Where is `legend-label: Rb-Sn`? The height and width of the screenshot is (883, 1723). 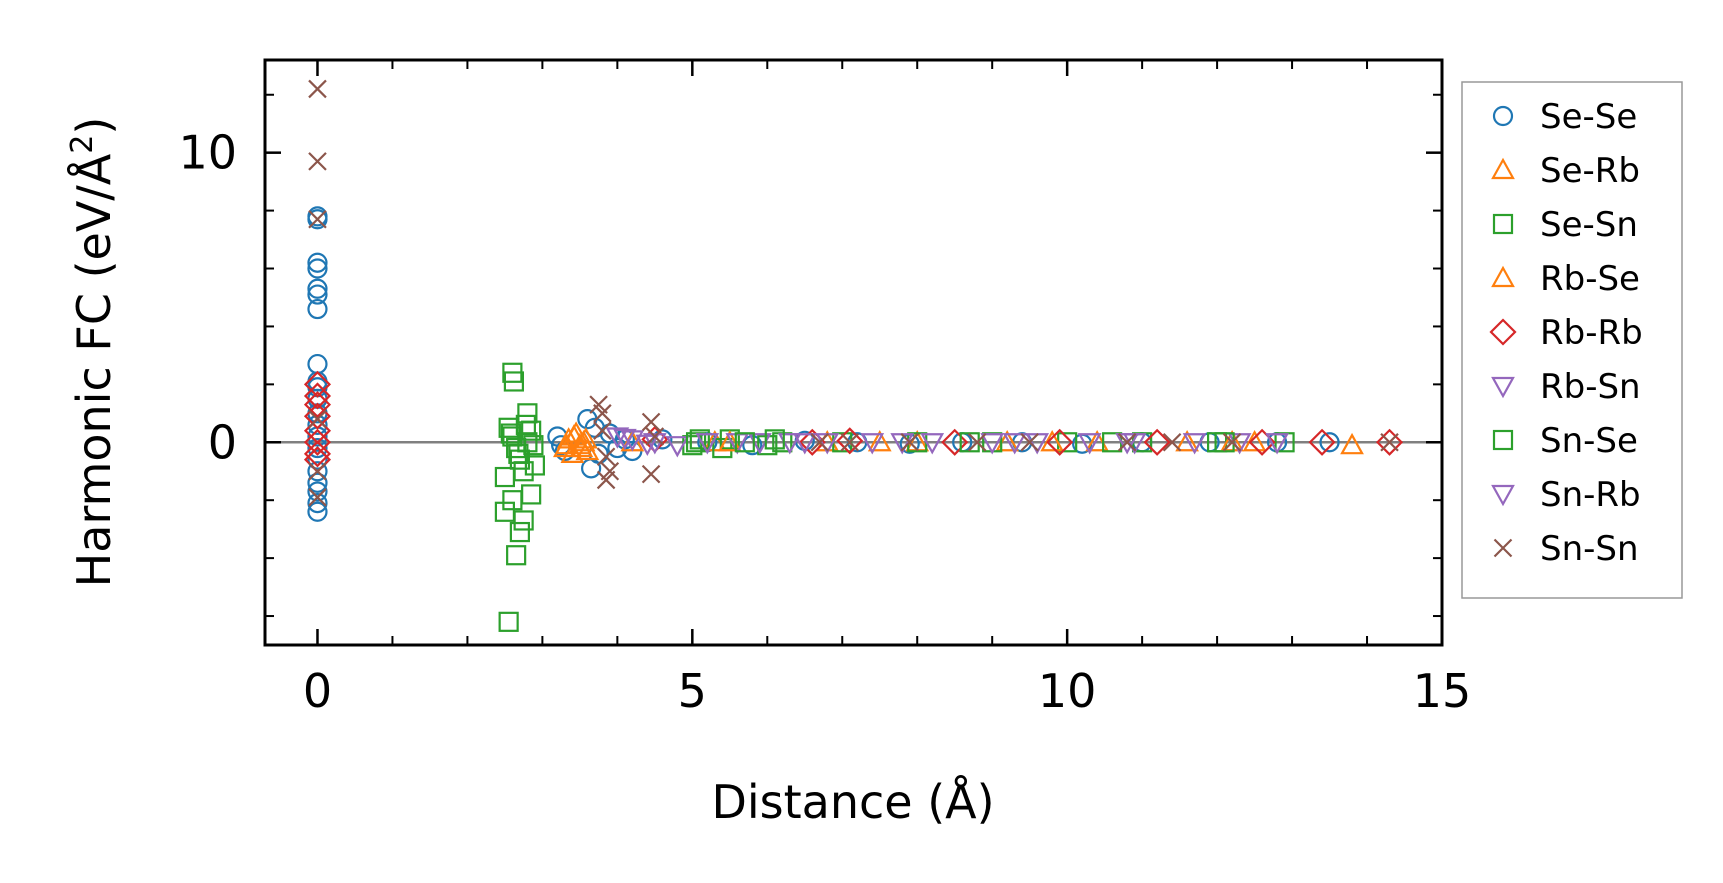 legend-label: Rb-Sn is located at coordinates (1590, 387).